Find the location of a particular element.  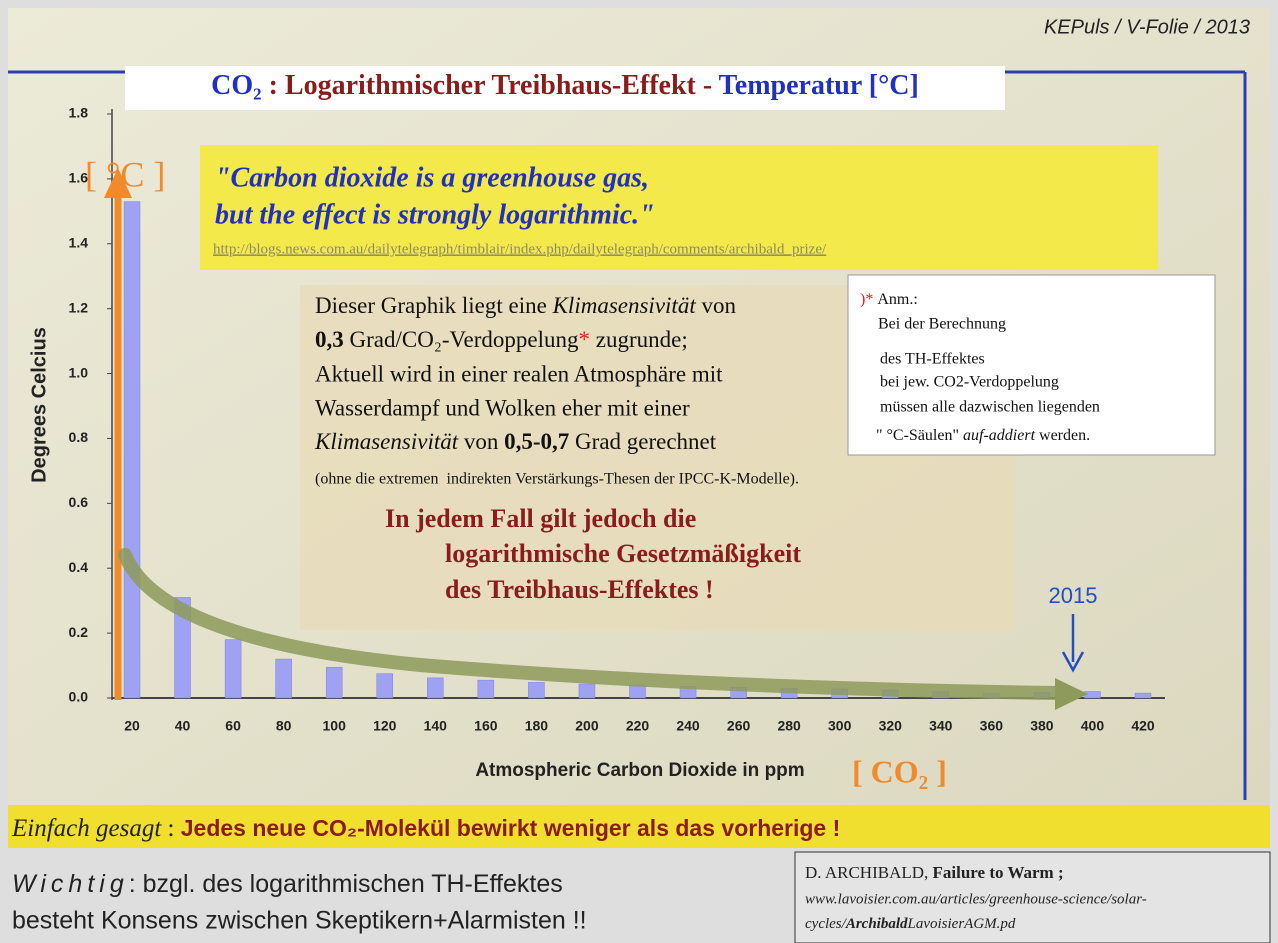

text-part: Grad gerechnet is located at coordinates (642, 441).